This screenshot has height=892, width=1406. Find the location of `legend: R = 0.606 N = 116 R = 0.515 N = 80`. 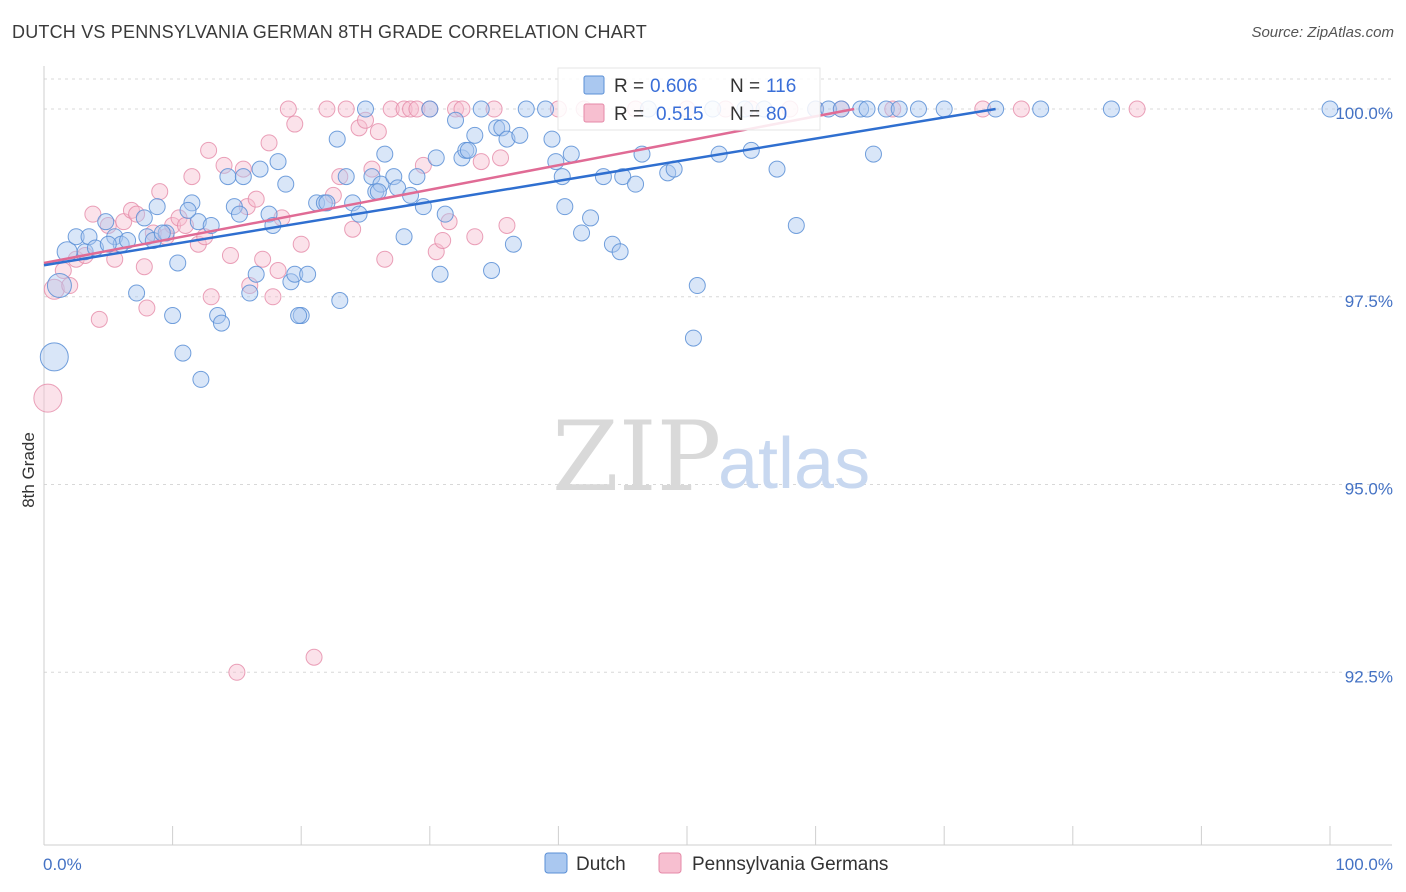

legend: R = 0.606 N = 116 R = 0.515 N = 80 is located at coordinates (689, 99).